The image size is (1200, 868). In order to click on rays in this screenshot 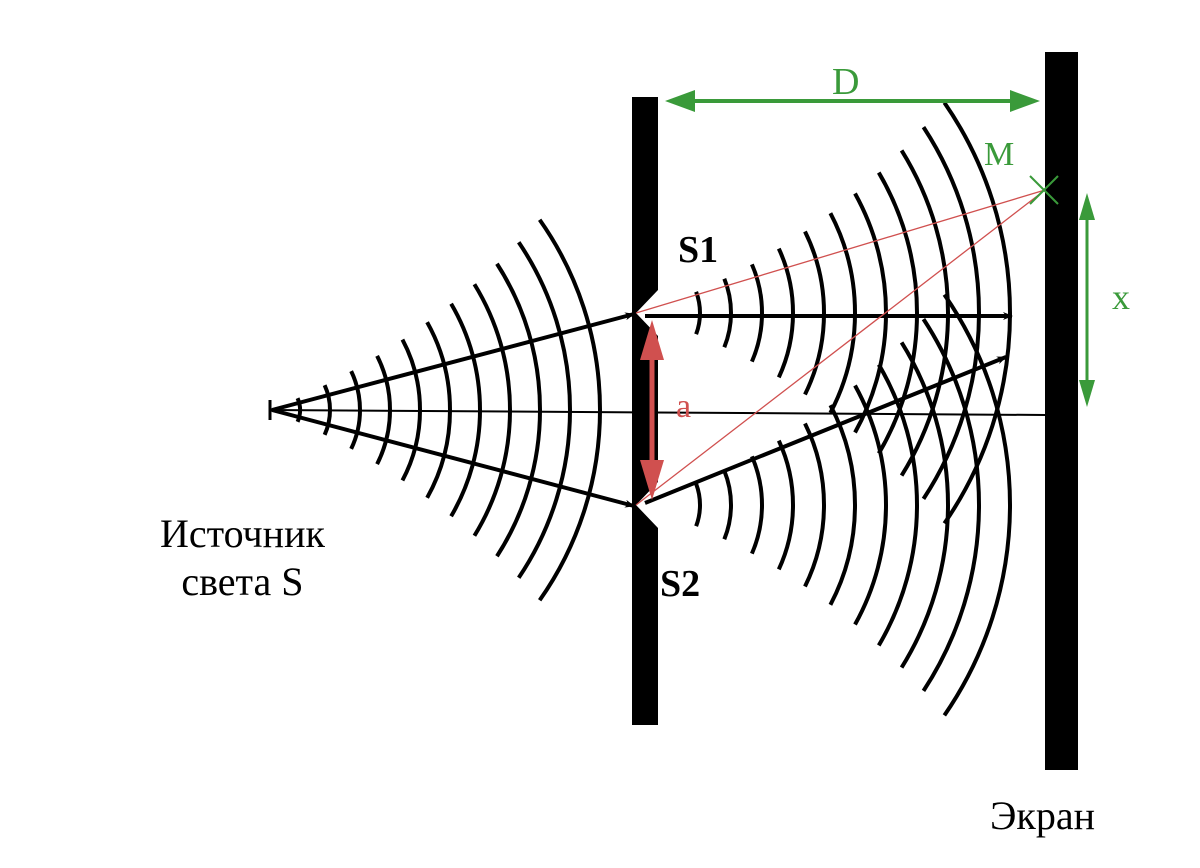, I will do `click(642, 410)`.